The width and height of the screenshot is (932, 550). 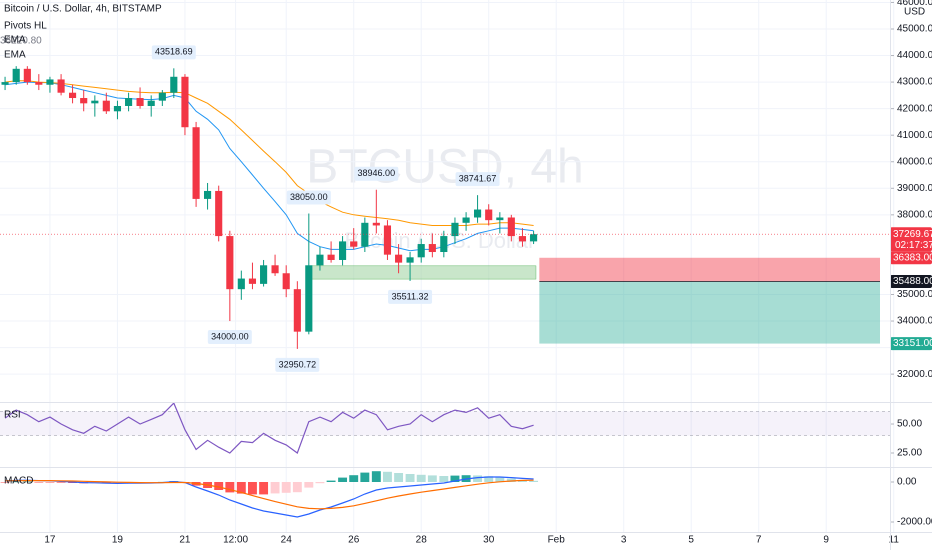 What do you see at coordinates (185, 540) in the screenshot?
I see `x-tick-label: 21` at bounding box center [185, 540].